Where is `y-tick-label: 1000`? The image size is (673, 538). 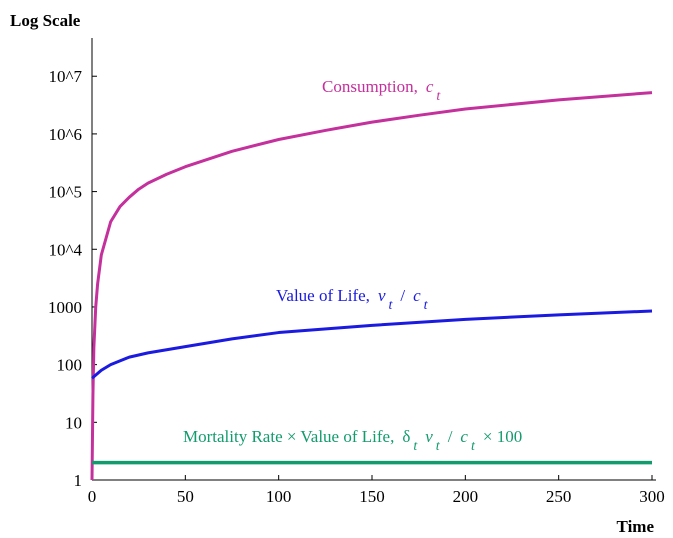
y-tick-label: 1000 is located at coordinates (65, 307).